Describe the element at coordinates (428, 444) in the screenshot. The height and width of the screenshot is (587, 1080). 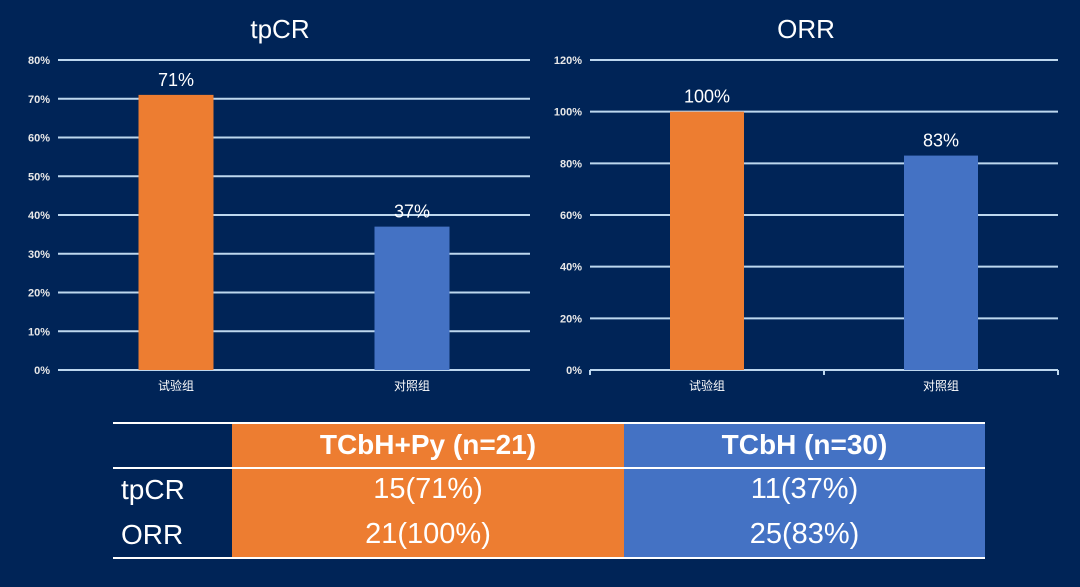
I see `header-cell: TCbH+Py (n=21)` at that location.